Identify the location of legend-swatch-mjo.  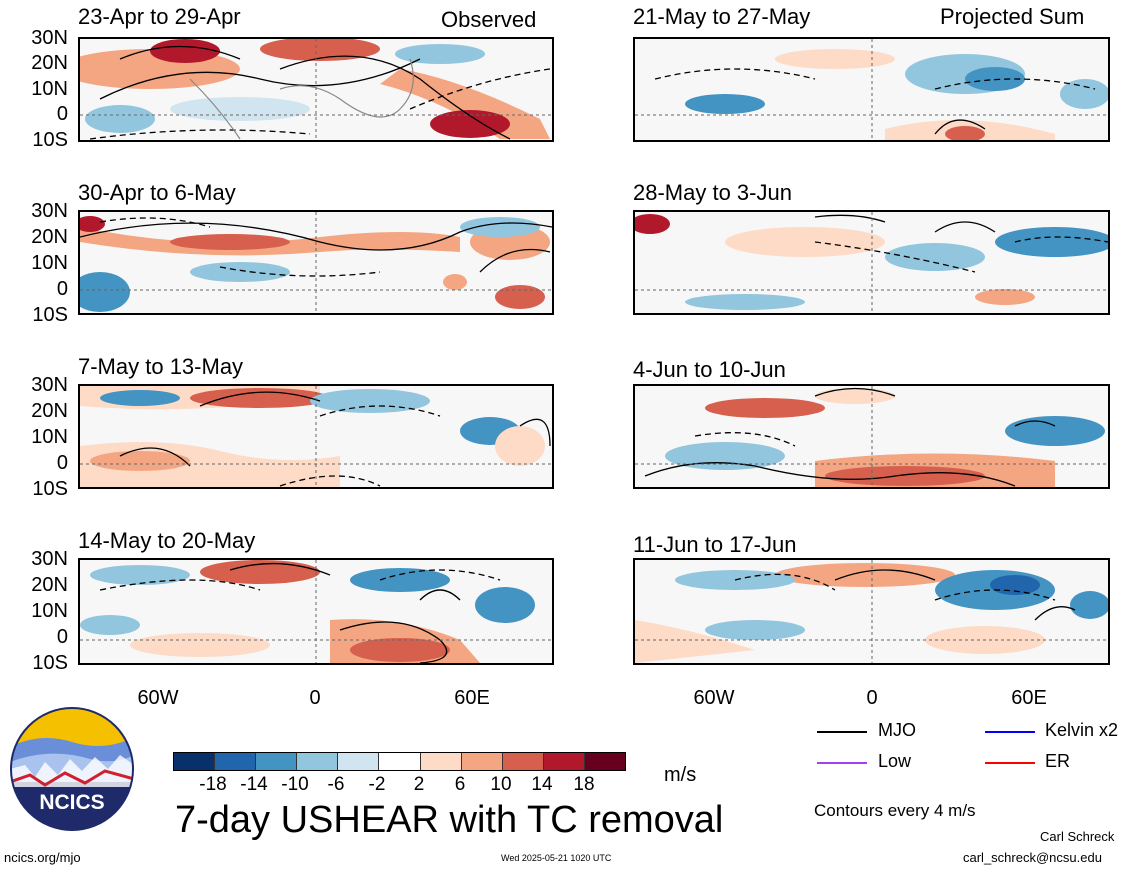
(842, 732).